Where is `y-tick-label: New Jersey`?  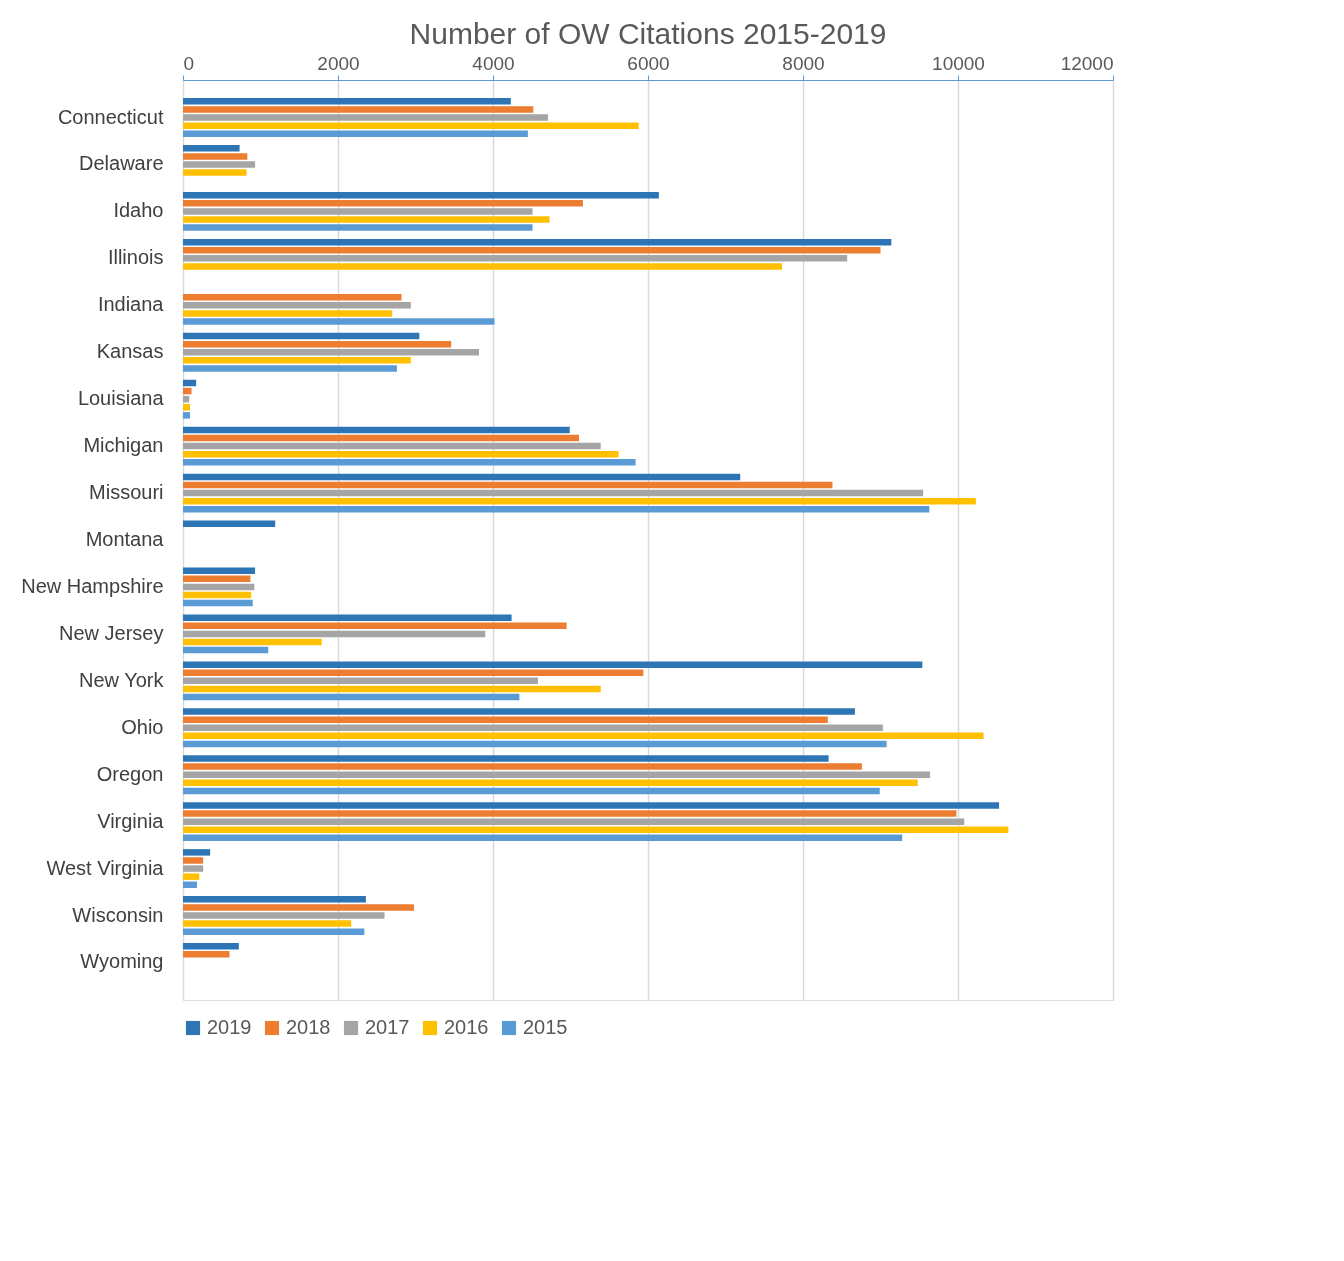 y-tick-label: New Jersey is located at coordinates (111, 632).